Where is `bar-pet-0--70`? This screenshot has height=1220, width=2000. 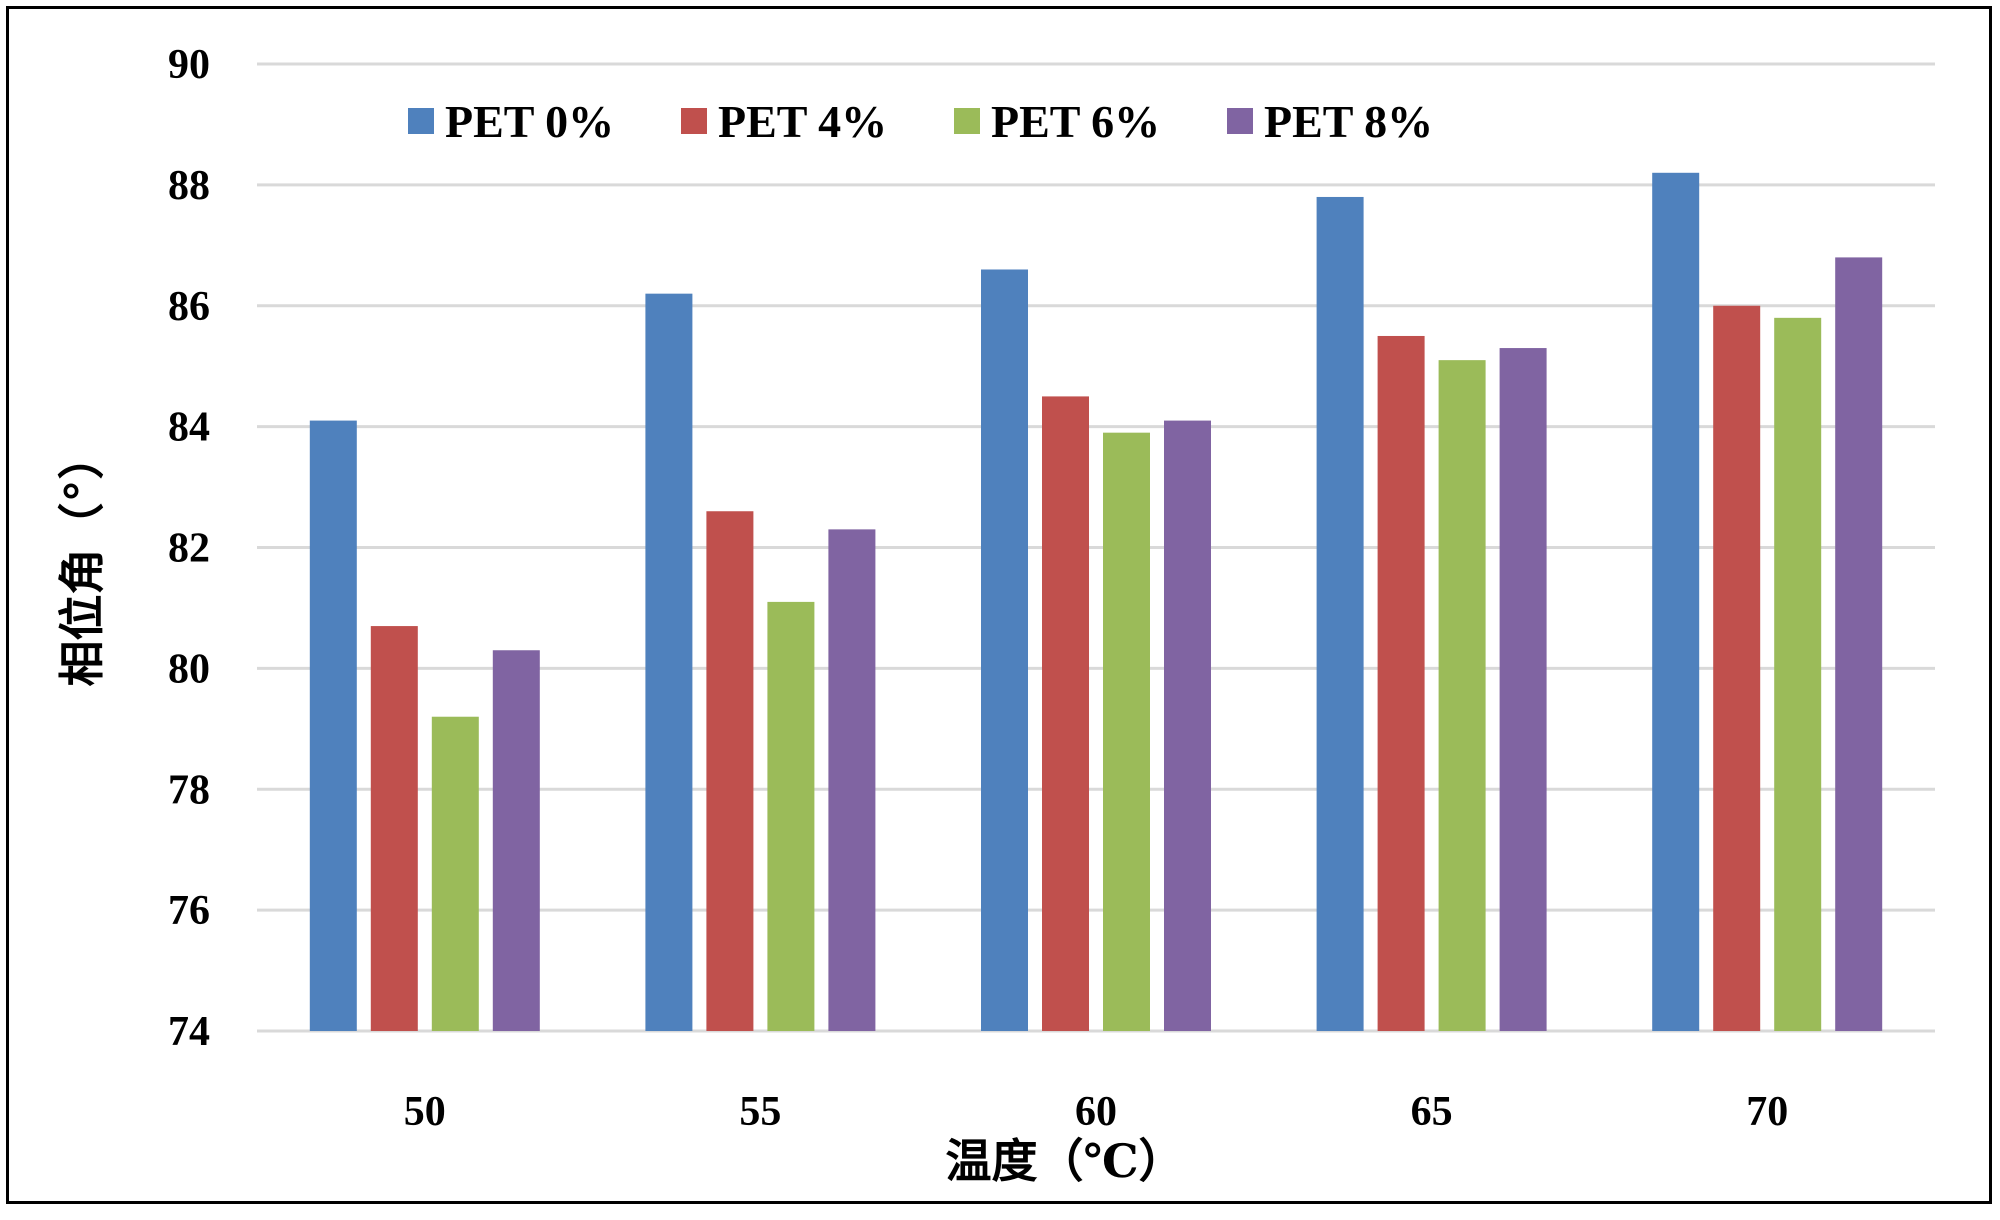
bar-pet-0--70 is located at coordinates (1676, 602).